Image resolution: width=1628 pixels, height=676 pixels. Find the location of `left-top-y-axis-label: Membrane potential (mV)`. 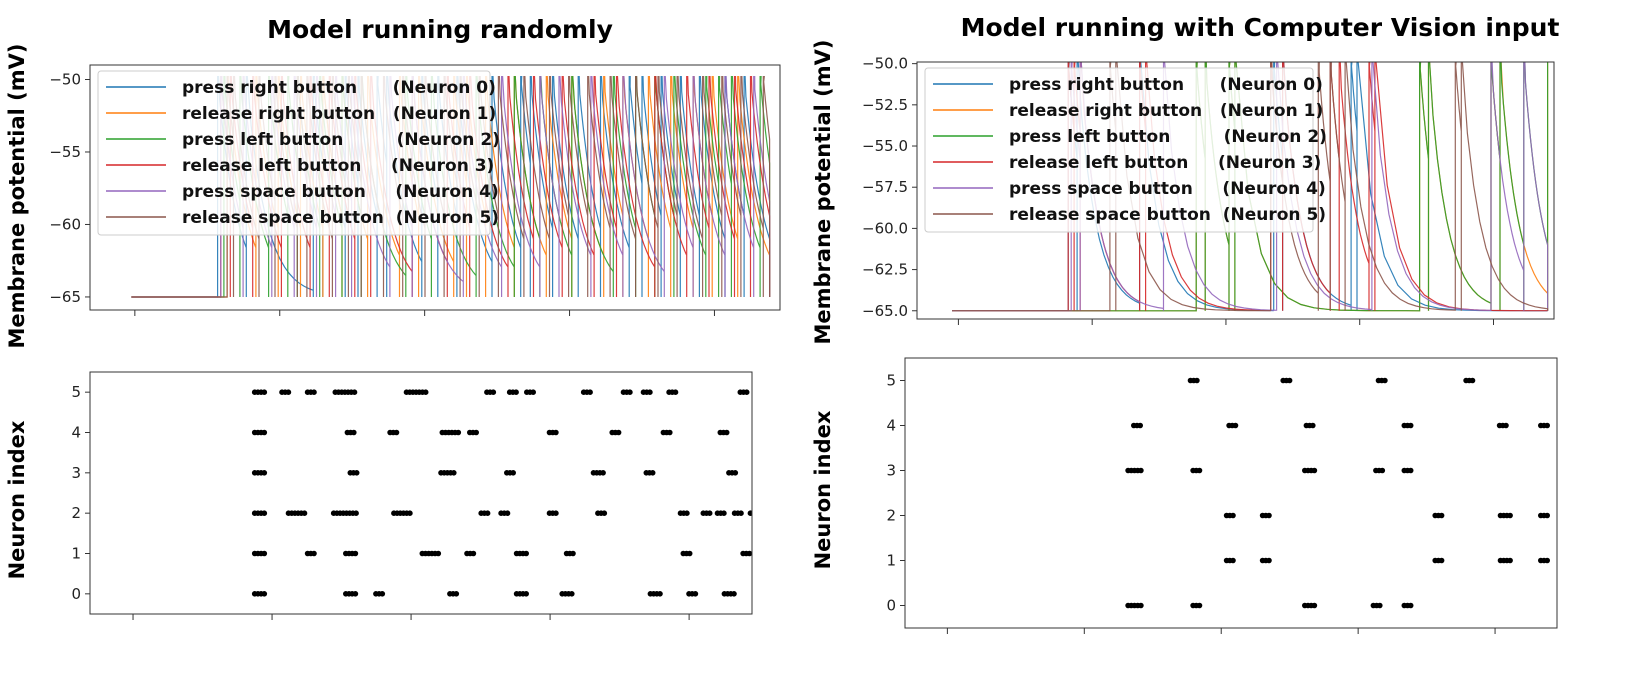

left-top-y-axis-label: Membrane potential (mV) is located at coordinates (17, 195).